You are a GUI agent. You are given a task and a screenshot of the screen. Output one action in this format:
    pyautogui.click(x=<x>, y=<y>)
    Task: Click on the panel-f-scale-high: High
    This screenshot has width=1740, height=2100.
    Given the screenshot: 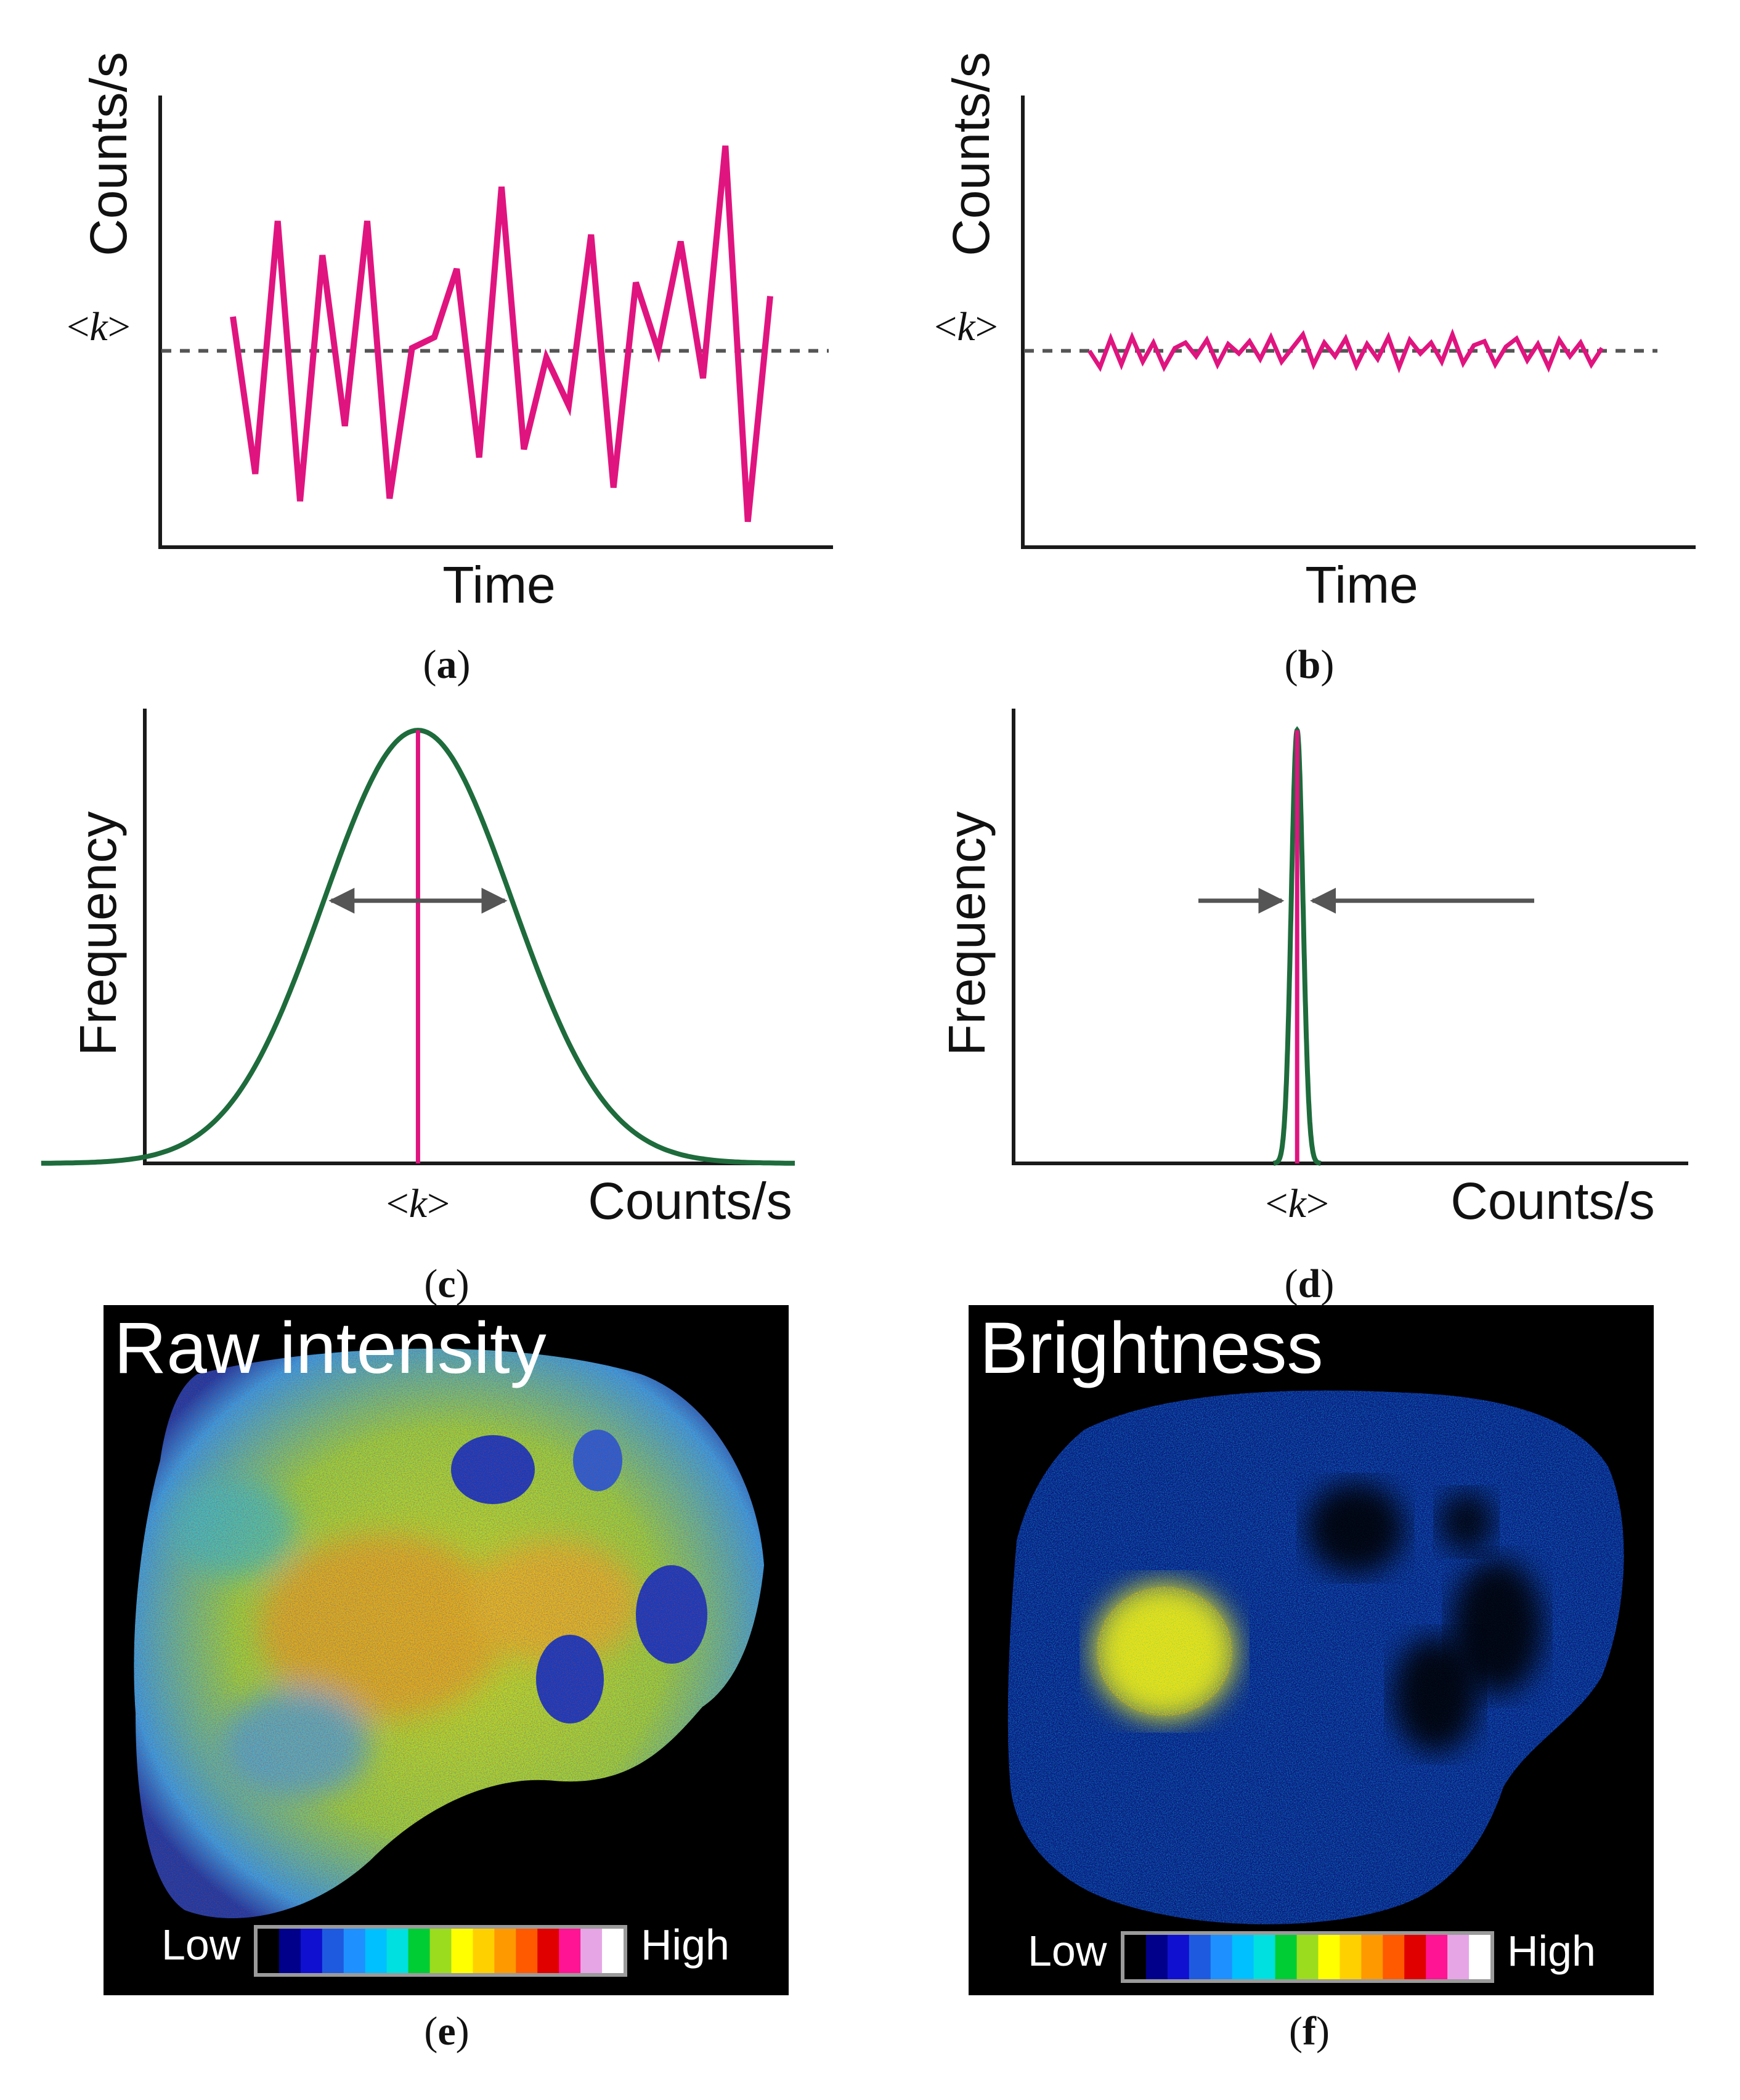 What is the action you would take?
    pyautogui.click(x=1551, y=1951)
    